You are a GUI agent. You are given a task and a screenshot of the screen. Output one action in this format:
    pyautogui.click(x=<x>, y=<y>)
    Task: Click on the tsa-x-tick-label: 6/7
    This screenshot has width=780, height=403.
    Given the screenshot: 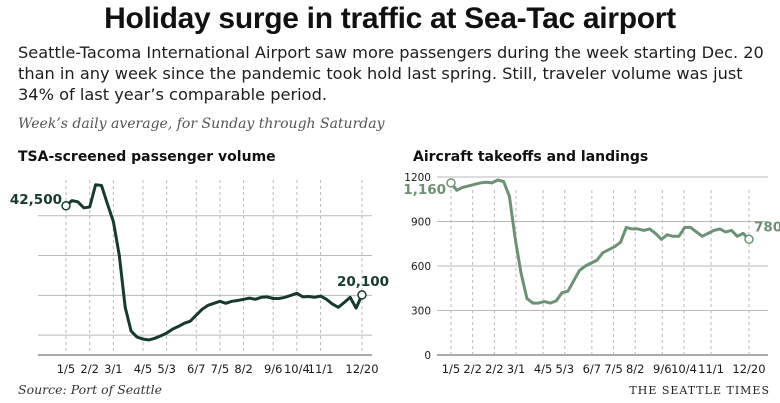 What is the action you would take?
    pyautogui.click(x=196, y=369)
    